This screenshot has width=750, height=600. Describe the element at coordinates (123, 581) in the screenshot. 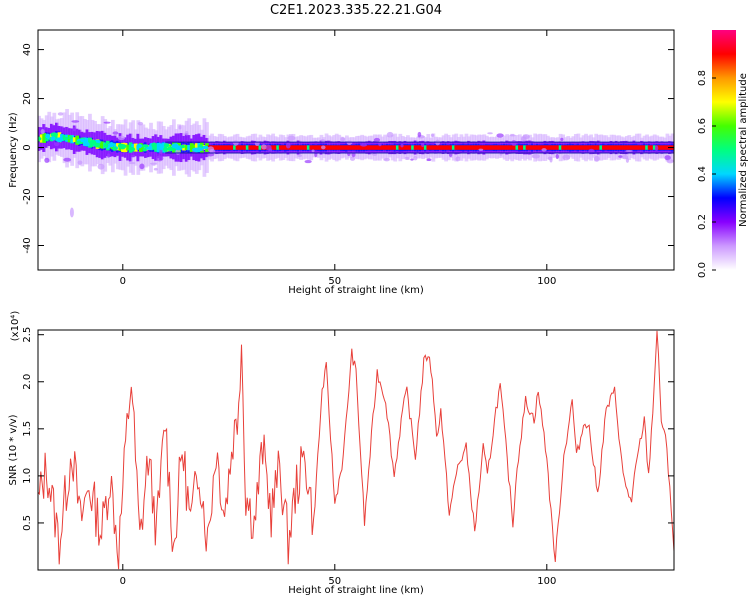

I see `snr-x-tick-label: 0` at that location.